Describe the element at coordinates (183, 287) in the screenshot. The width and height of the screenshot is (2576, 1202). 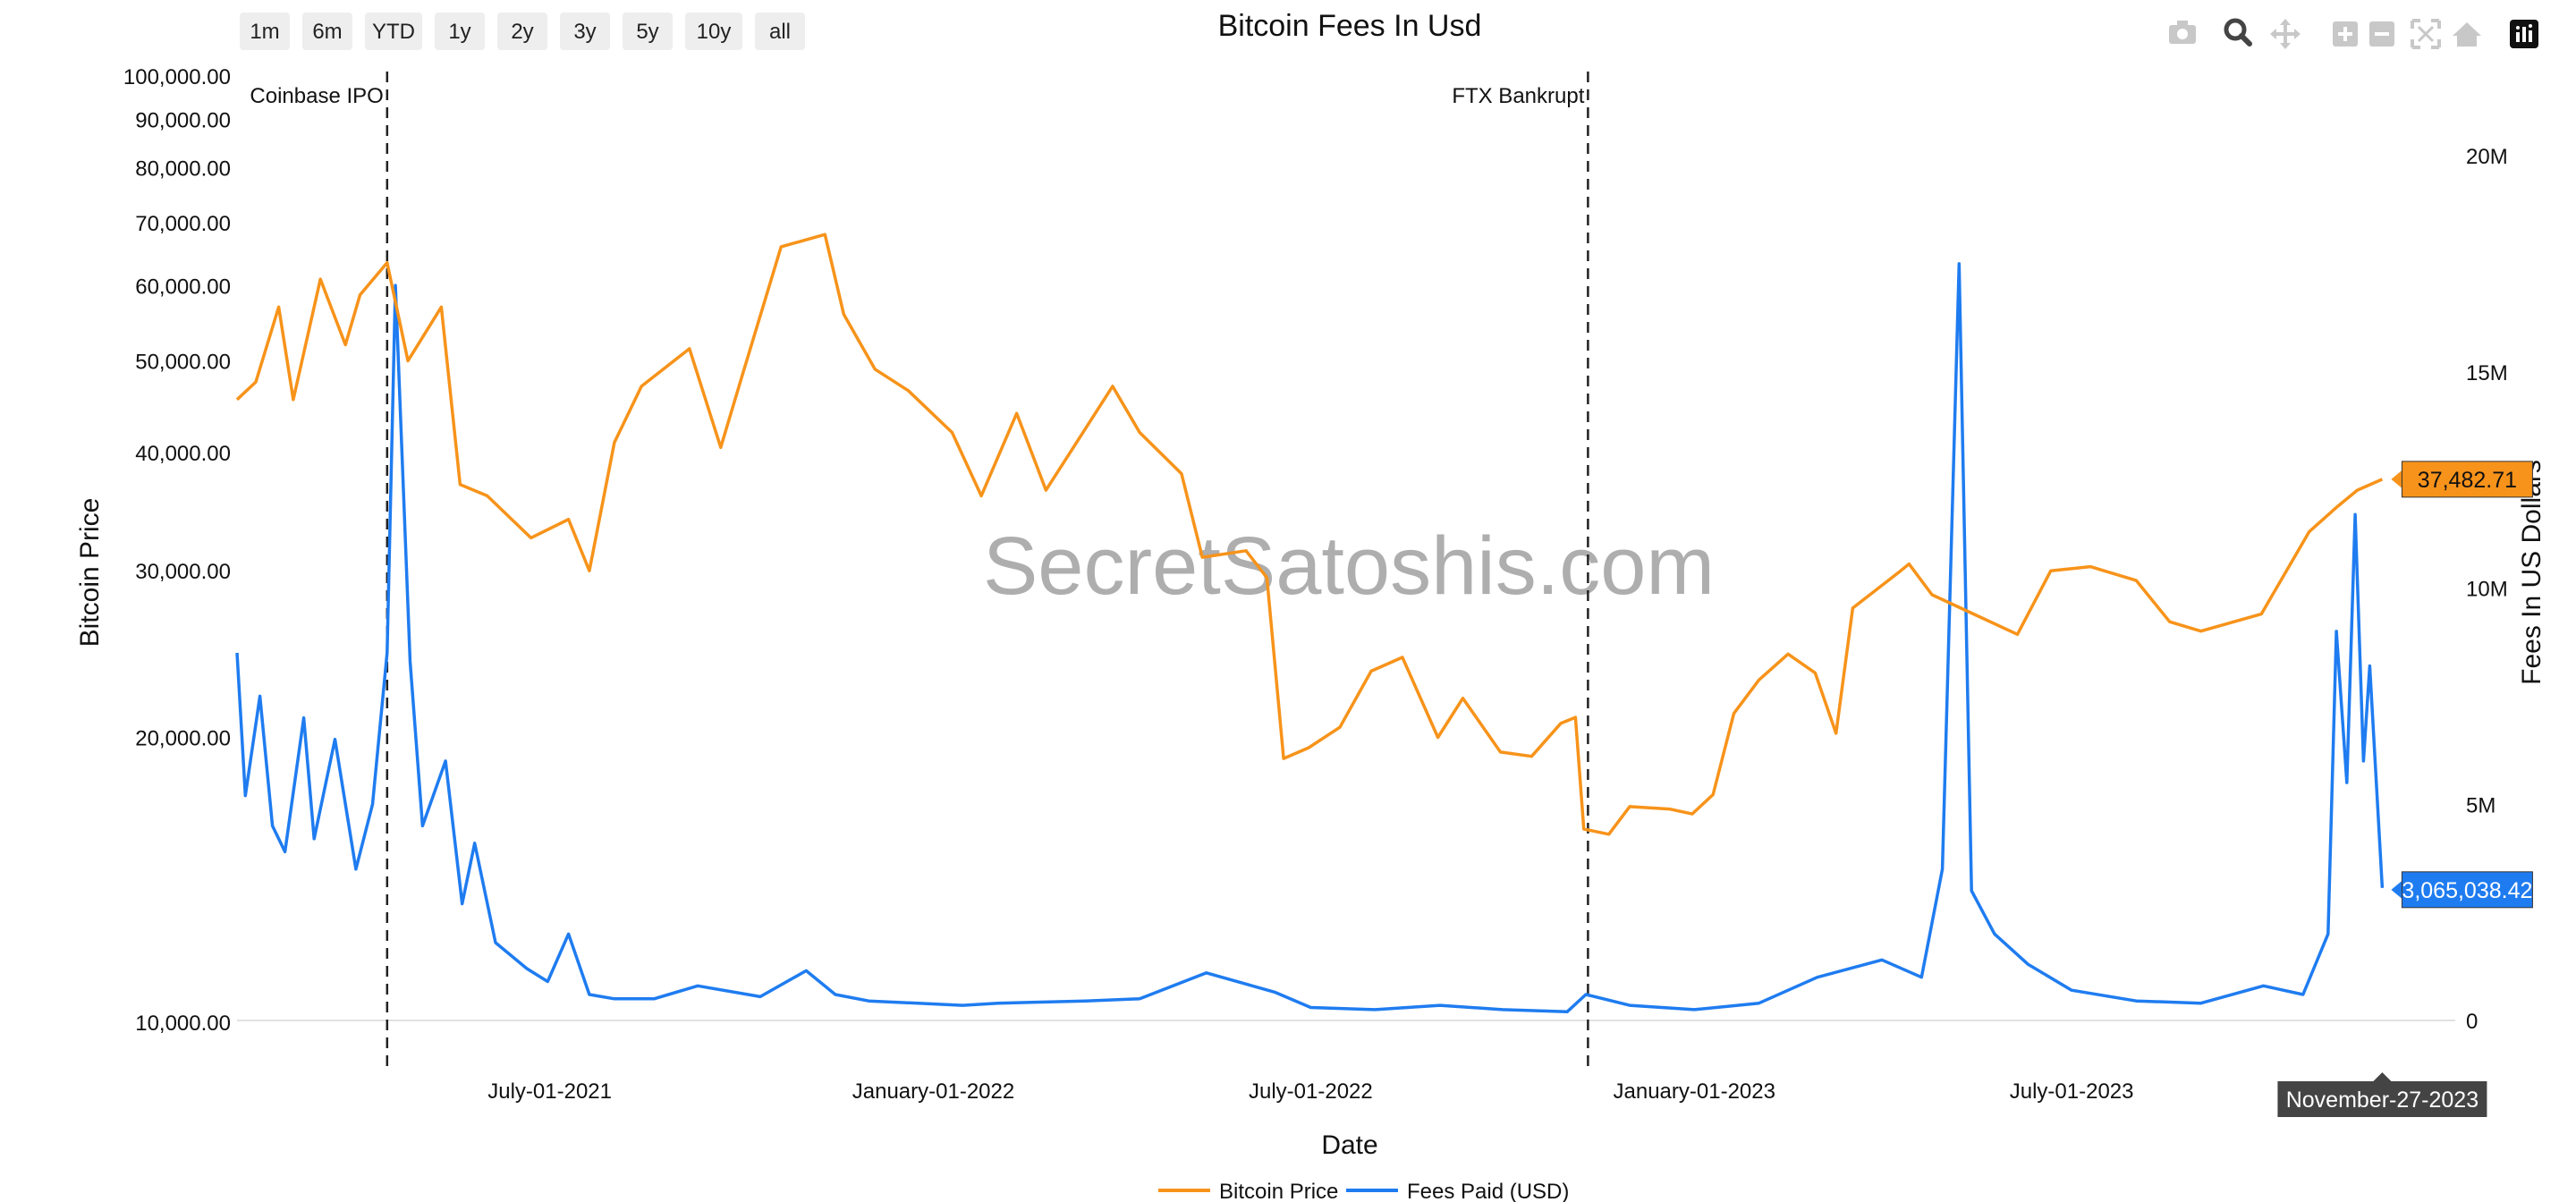
I see `y-tick-label: 60,000.00` at that location.